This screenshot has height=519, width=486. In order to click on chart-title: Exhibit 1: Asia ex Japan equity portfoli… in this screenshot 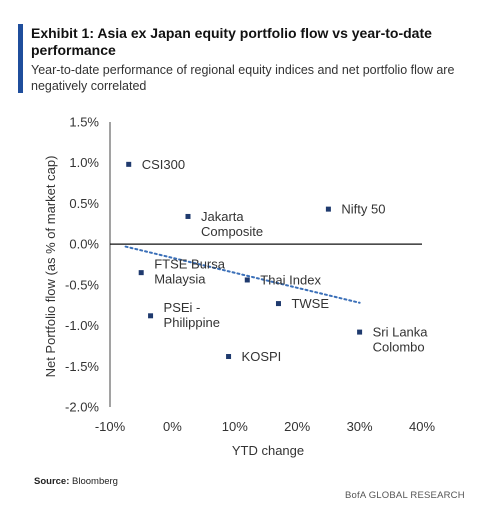, I will do `click(231, 41)`.